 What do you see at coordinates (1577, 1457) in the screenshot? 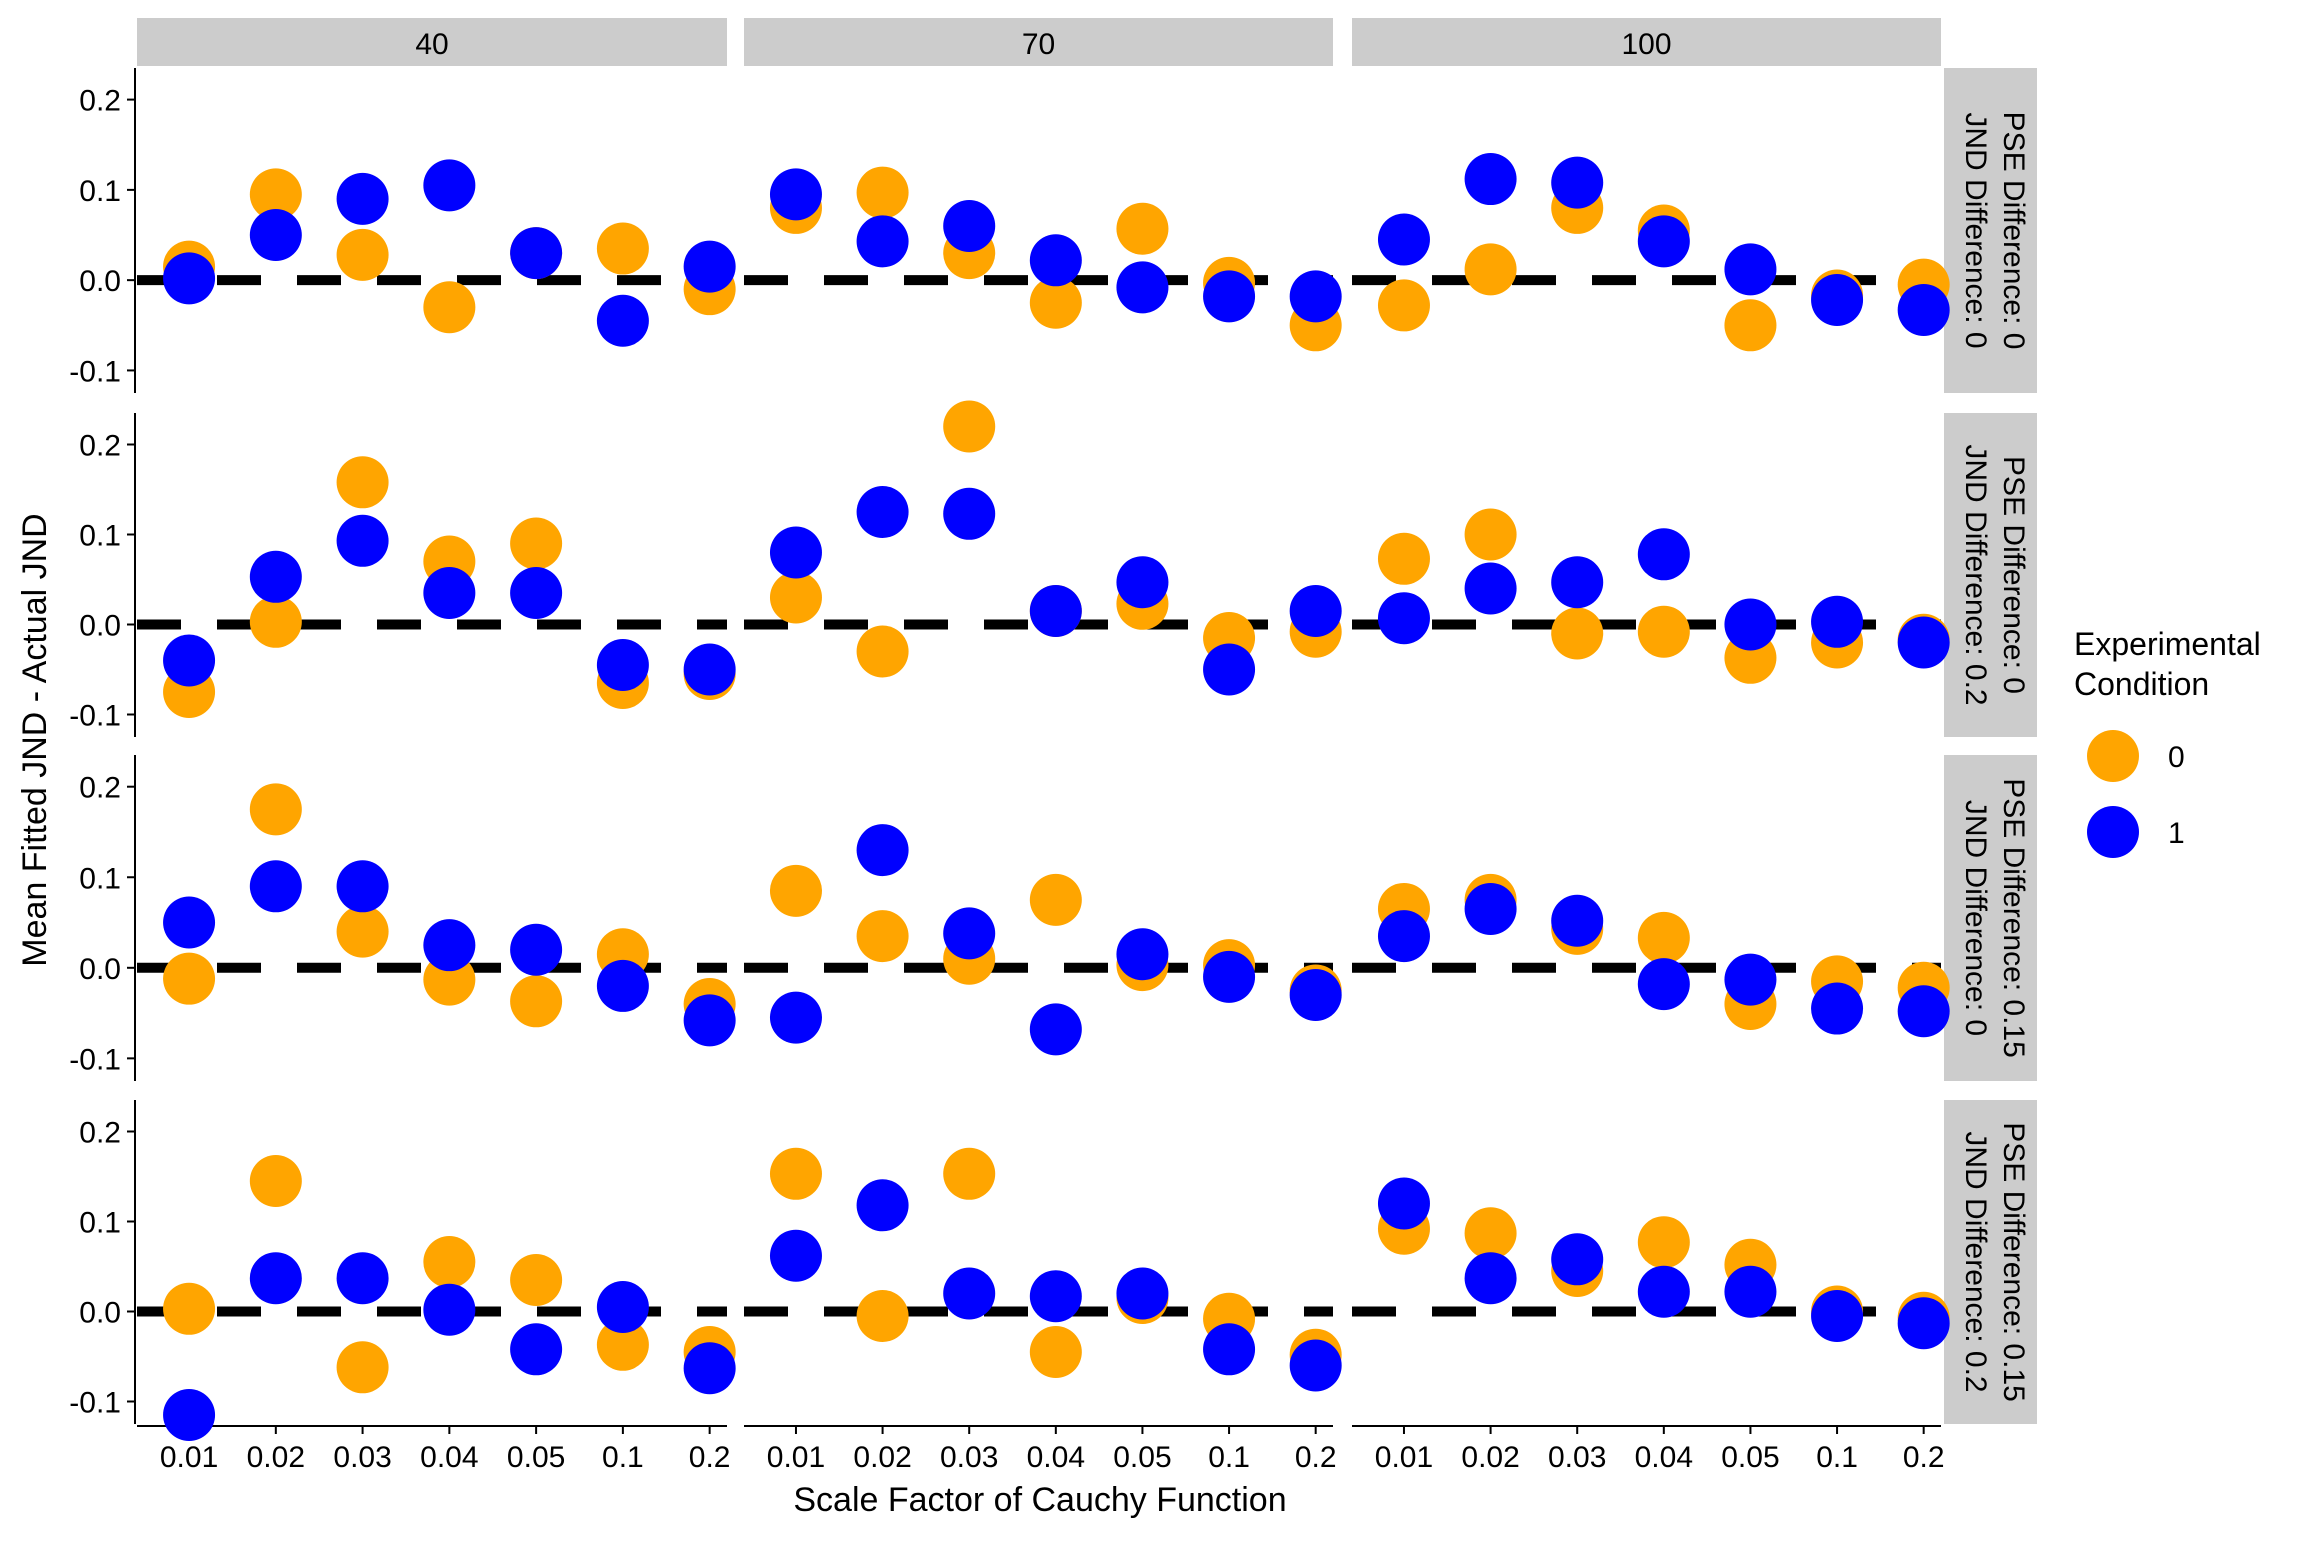
I see `x-tick-label: 0.03` at bounding box center [1577, 1457].